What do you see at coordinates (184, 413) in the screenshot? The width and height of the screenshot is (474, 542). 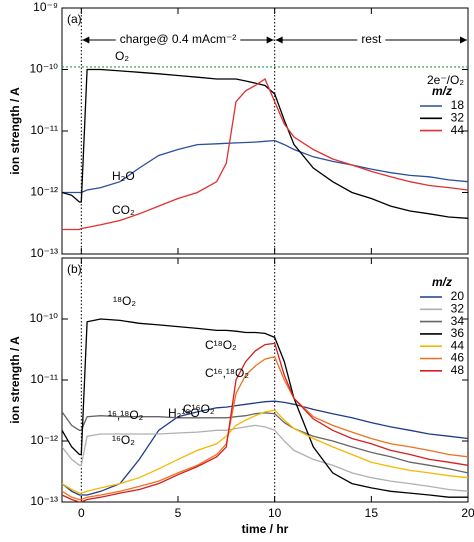 I see `annotation: H₂¹⁸O` at bounding box center [184, 413].